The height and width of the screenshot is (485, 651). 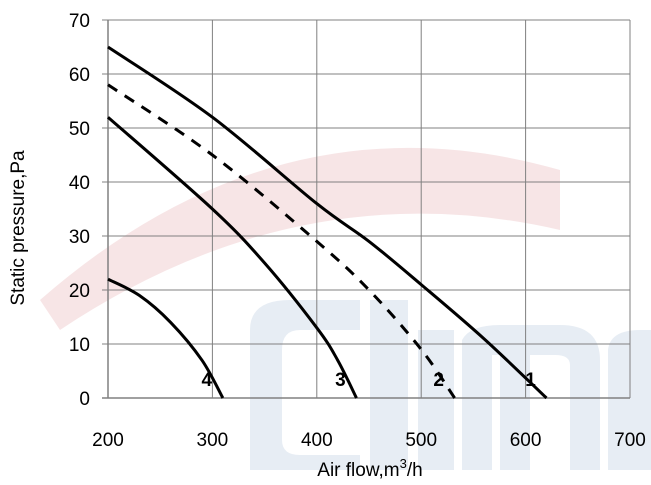 I want to click on y-tick-label: 60, so click(x=79, y=75).